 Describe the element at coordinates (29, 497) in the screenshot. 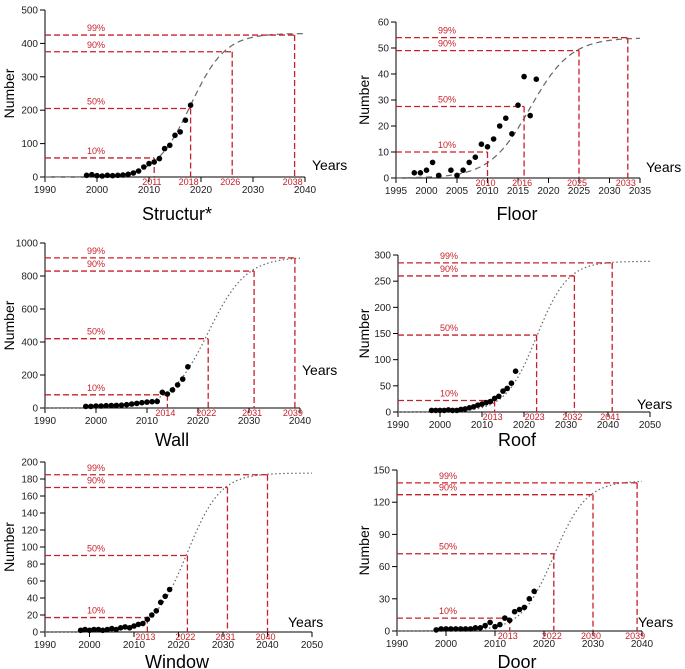

I see `y-tick-label: 160` at that location.